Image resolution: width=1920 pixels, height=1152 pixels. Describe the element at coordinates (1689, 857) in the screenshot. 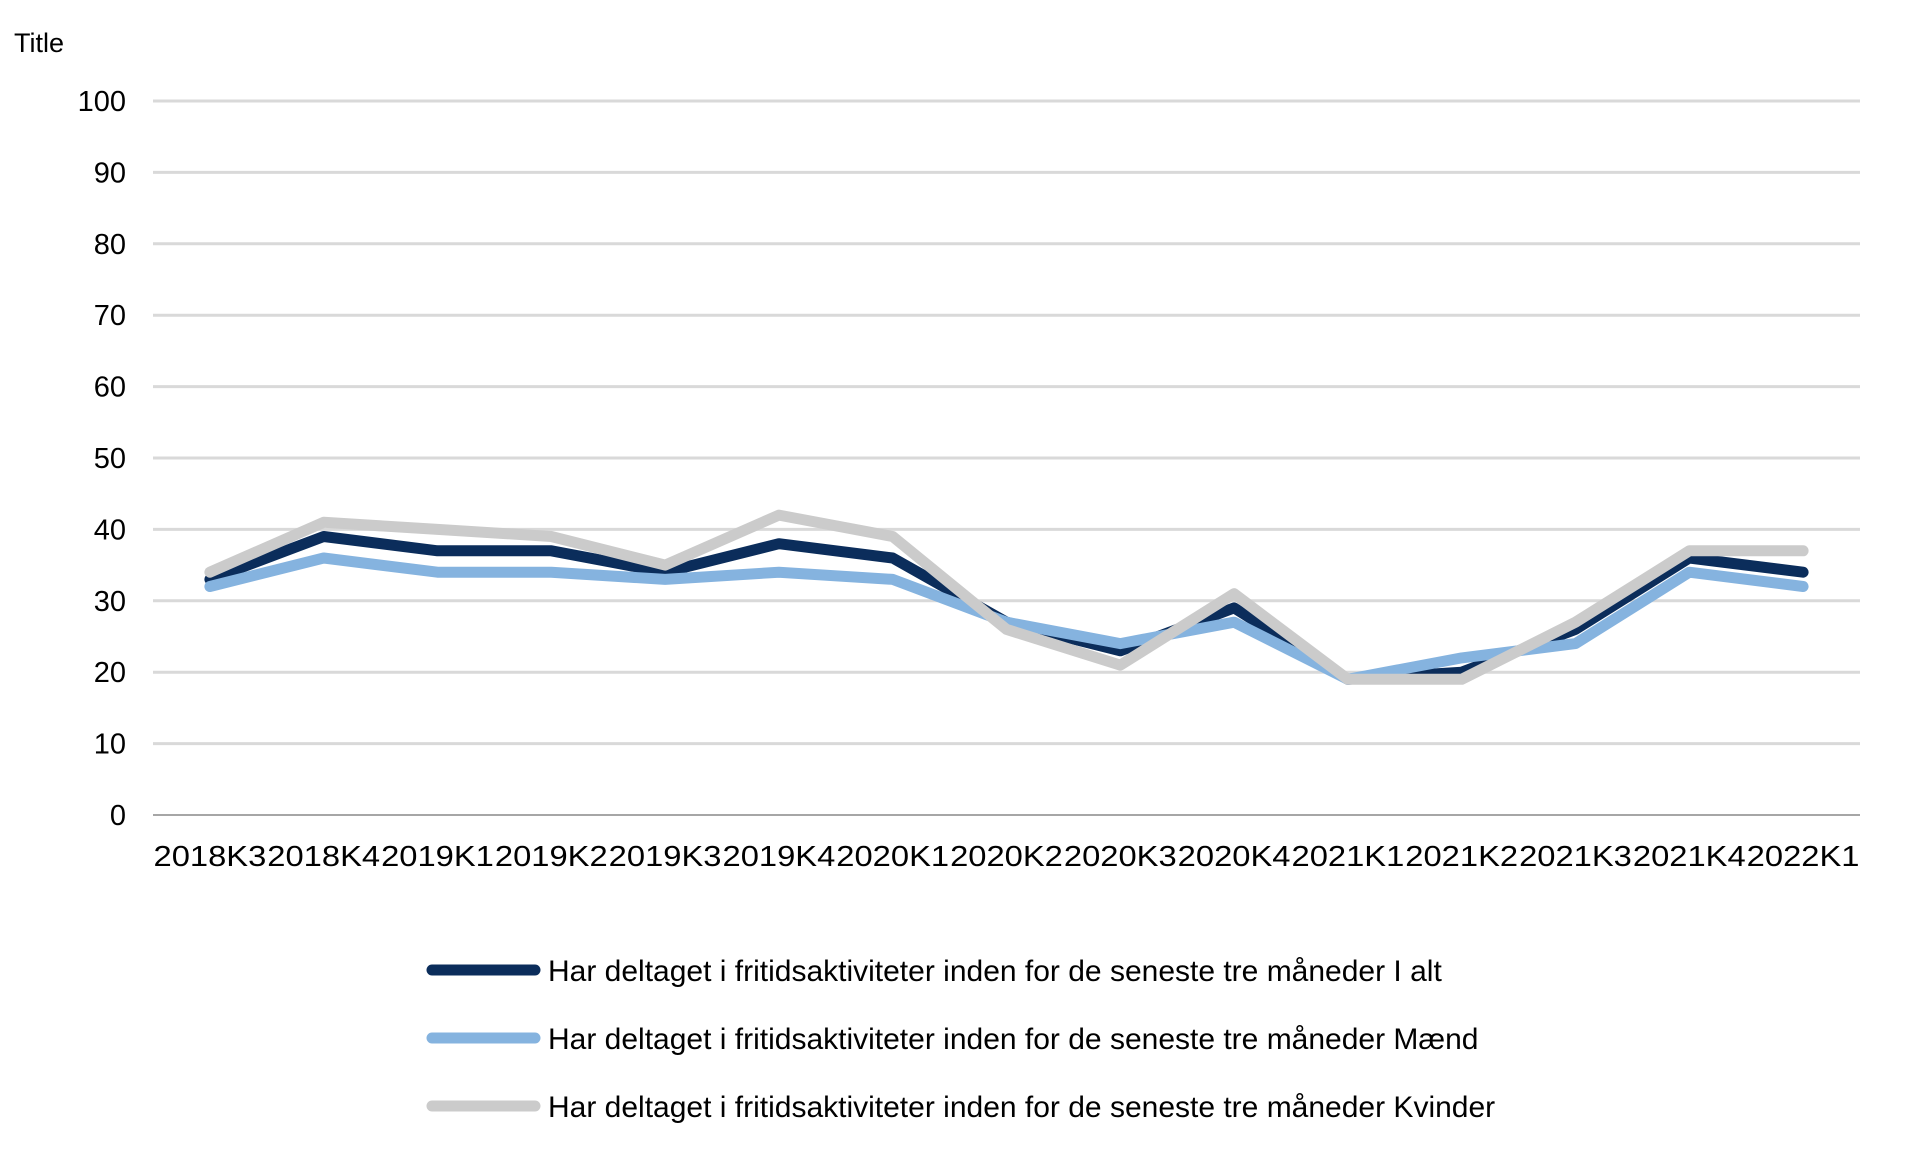

I see `x-tick-label: 2021K4` at that location.